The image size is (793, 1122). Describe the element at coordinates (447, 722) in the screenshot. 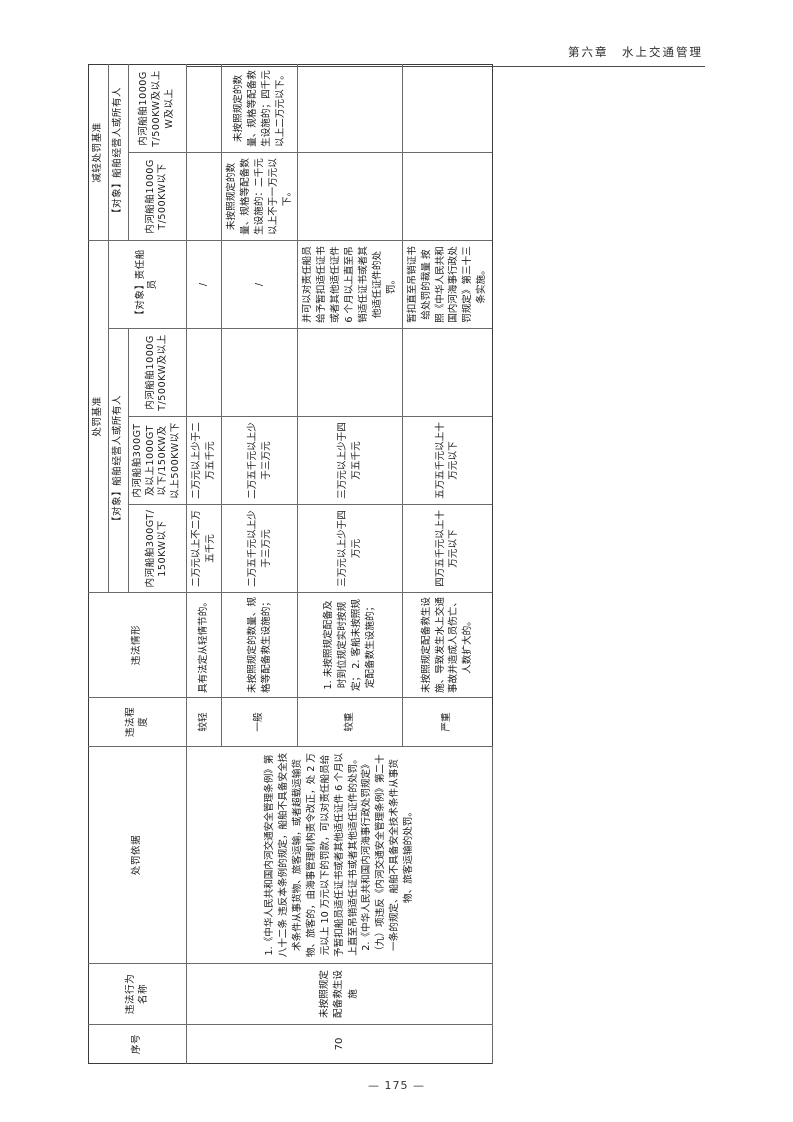

I see `cell-degree: 严重` at that location.